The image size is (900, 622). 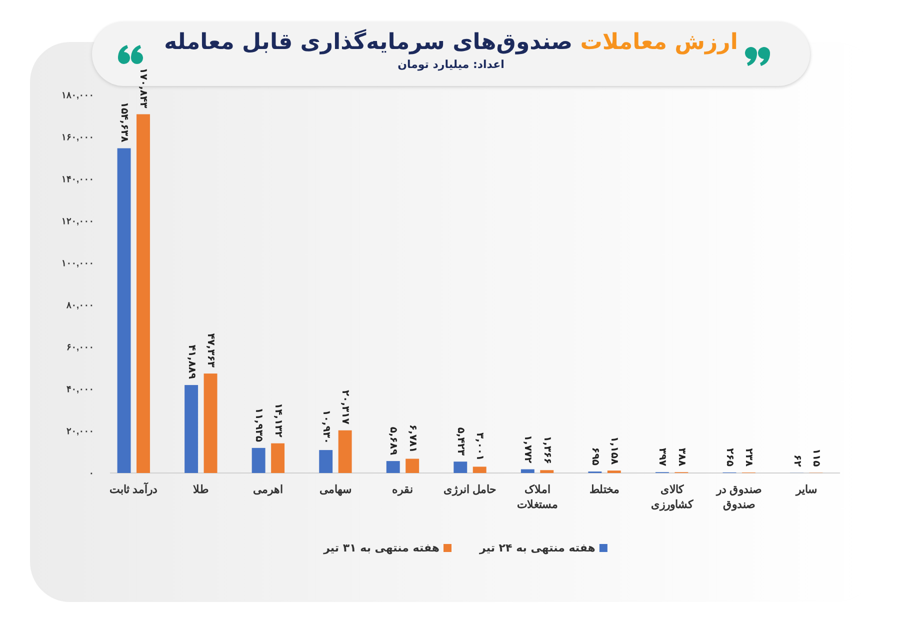 I want to click on y-tick-label: ۱۰۰,۰۰۰, so click(x=77, y=263).